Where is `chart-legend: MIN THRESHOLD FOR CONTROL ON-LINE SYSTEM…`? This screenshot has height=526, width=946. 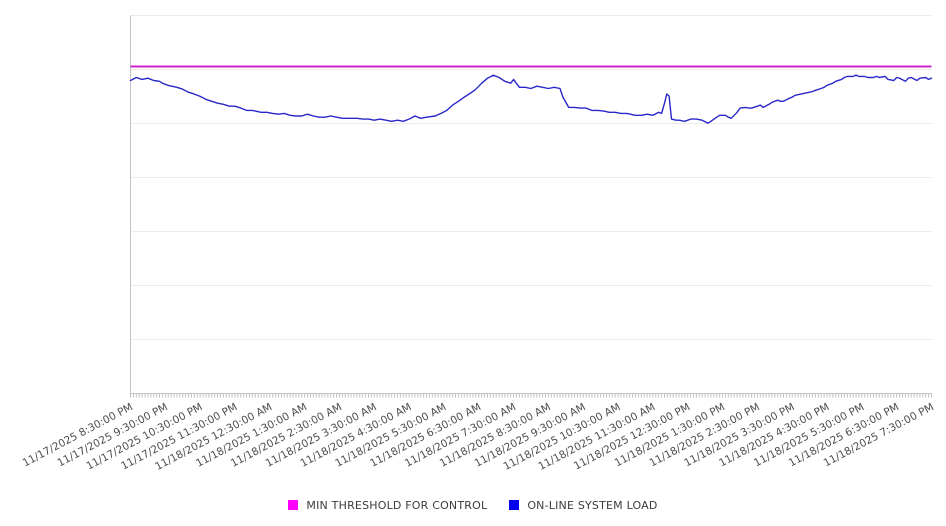 chart-legend: MIN THRESHOLD FOR CONTROL ON-LINE SYSTEM… is located at coordinates (473, 505).